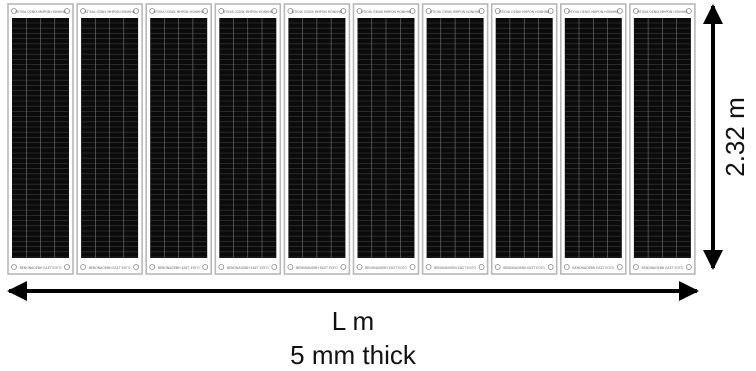 This screenshot has height=371, width=756. Describe the element at coordinates (353, 355) in the screenshot. I see `thickness-label: 5 mm thick` at that location.